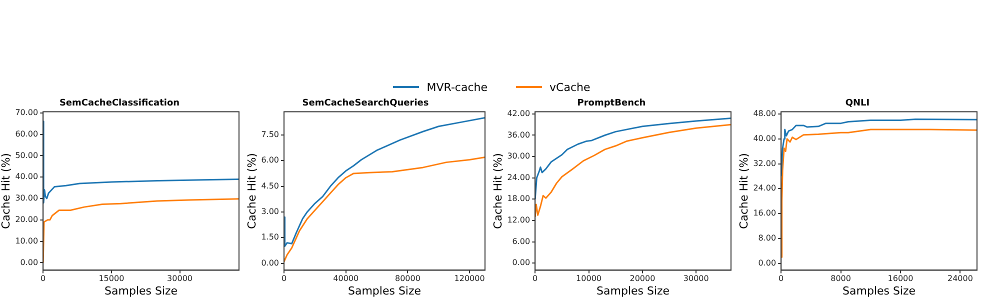 This screenshot has width=983, height=300. What do you see at coordinates (26, 241) in the screenshot?
I see `y-tick-label: 10.00` at bounding box center [26, 241].